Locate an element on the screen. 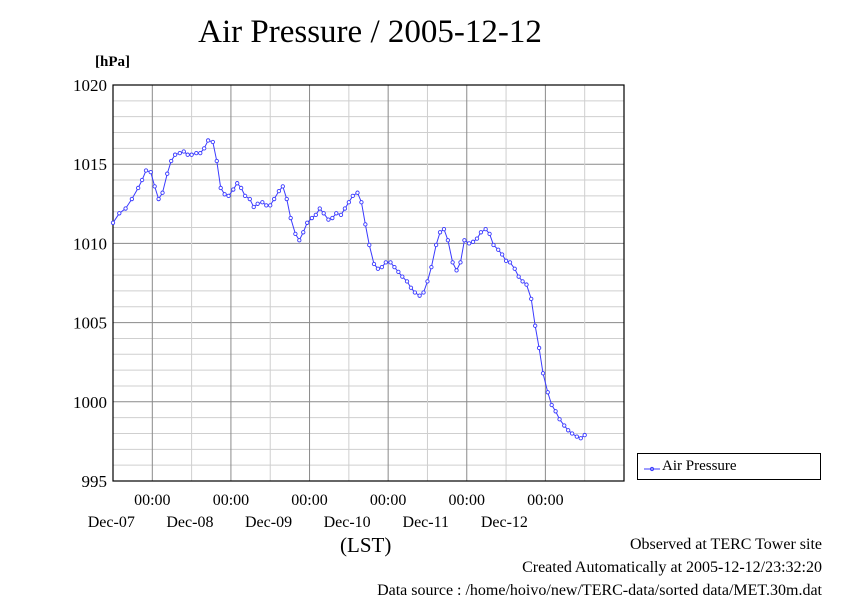 This screenshot has width=842, height=600. legend-label: Air Pressure is located at coordinates (699, 466).